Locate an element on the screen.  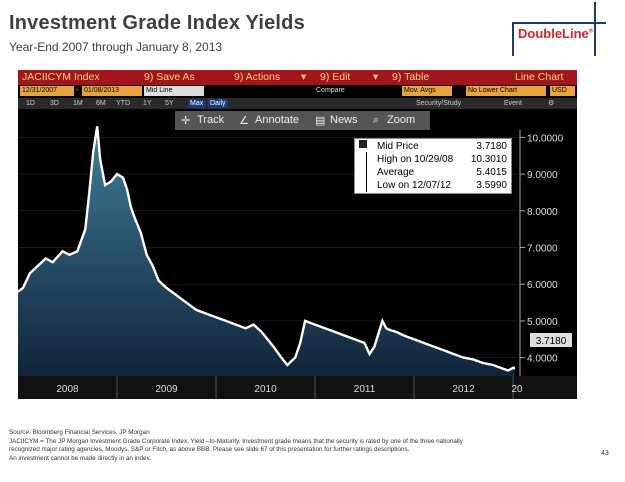
end-date-field: 01/08/2013 is located at coordinates (112, 91).